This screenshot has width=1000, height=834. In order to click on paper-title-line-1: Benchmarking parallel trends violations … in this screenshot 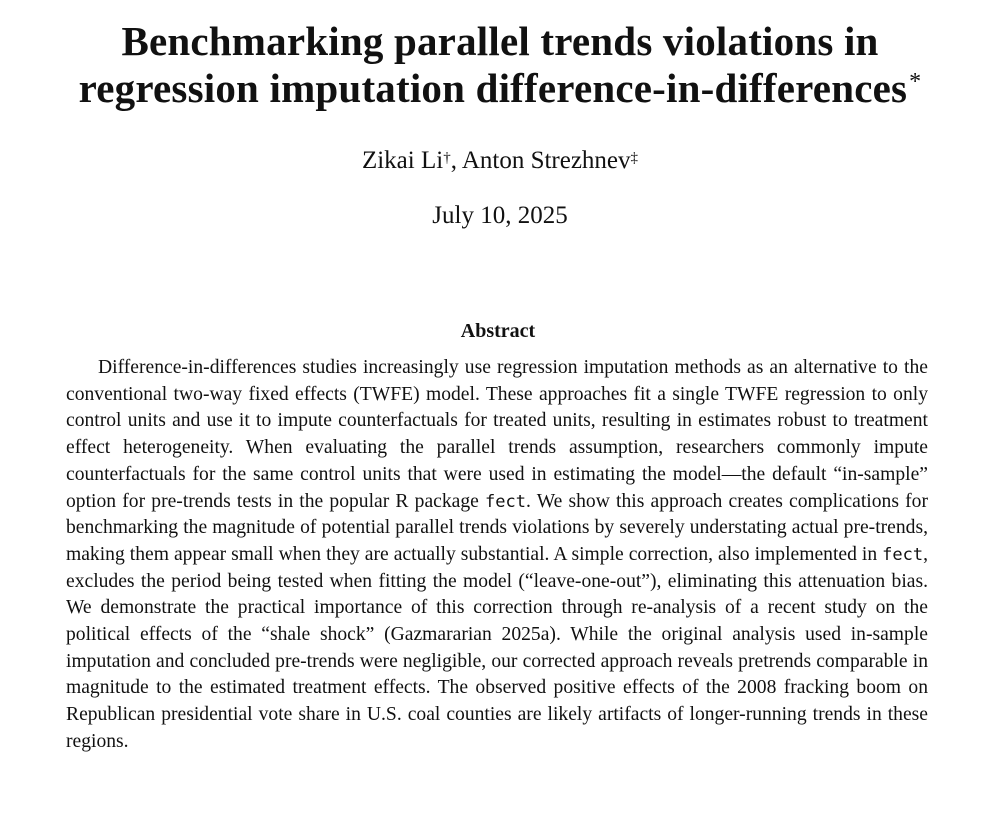, I will do `click(500, 41)`.